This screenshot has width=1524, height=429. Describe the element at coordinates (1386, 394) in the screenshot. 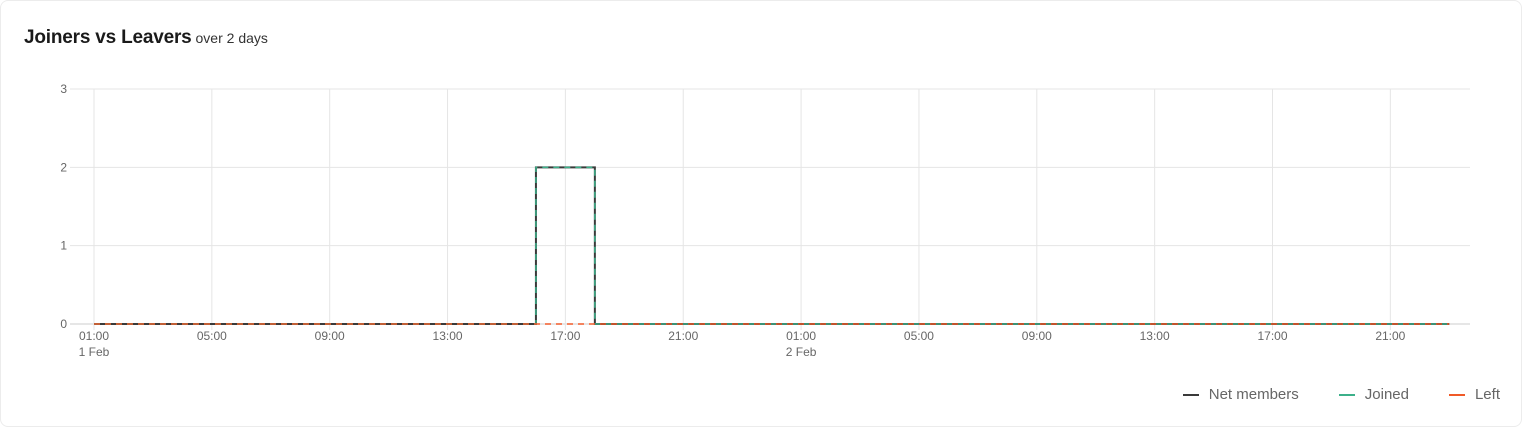

I see `legend-label: Joined` at that location.